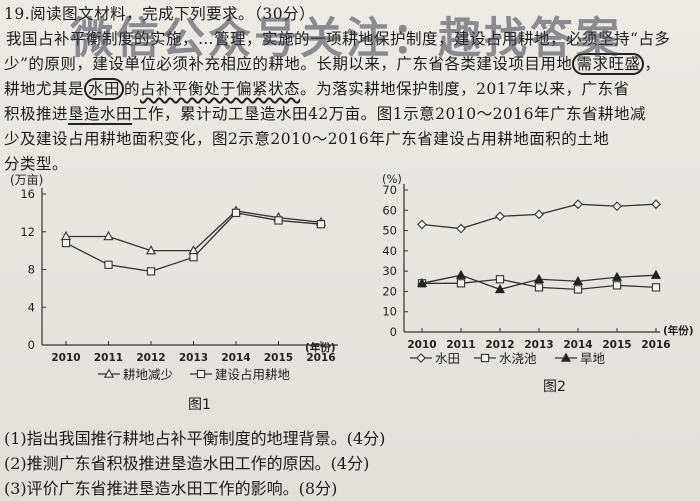 Image resolution: width=700 pixels, height=501 pixels. Describe the element at coordinates (608, 64) in the screenshot. I see `circled-demand-phrase: 需求旺盛` at that location.